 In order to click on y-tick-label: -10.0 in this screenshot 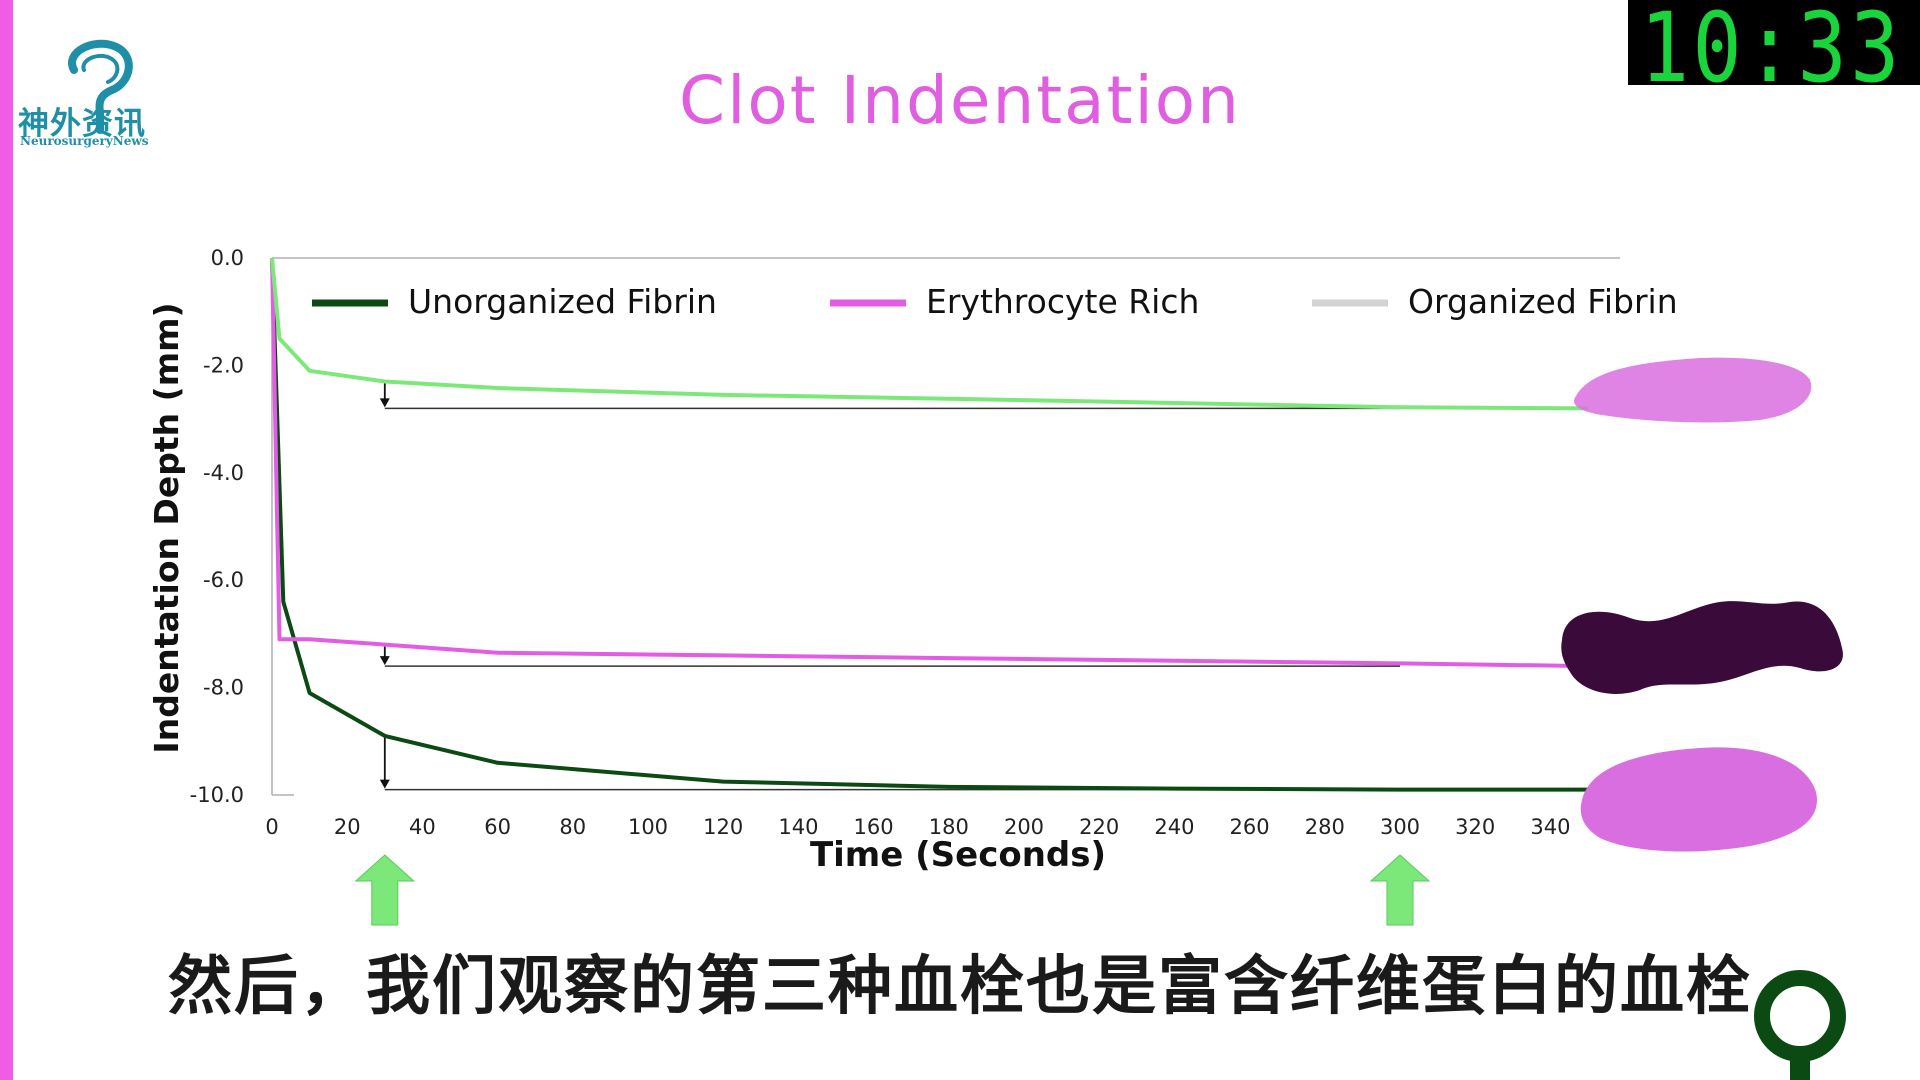, I will do `click(217, 795)`.